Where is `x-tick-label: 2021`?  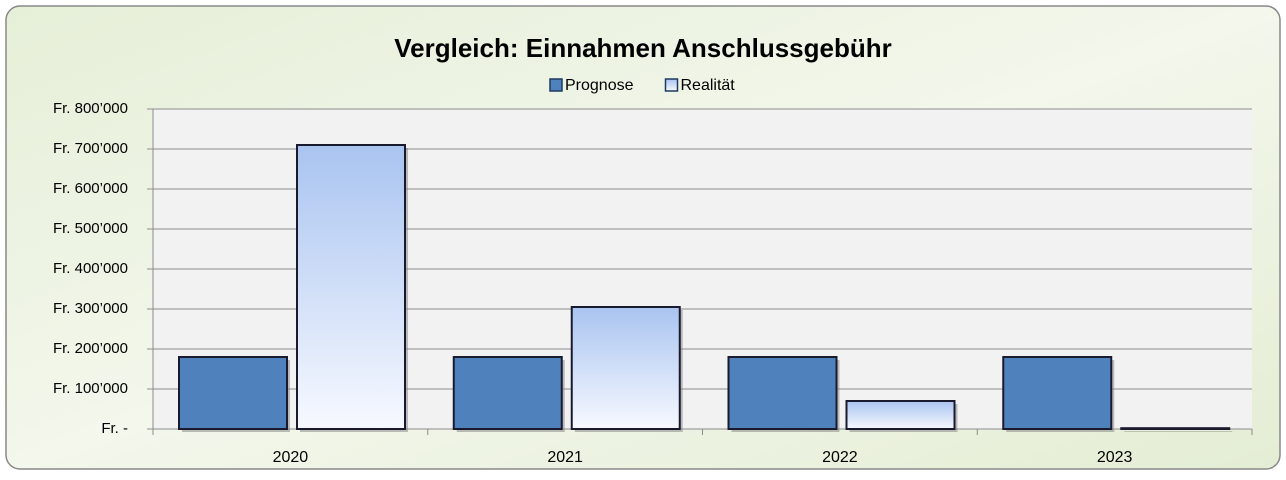
x-tick-label: 2021 is located at coordinates (565, 457).